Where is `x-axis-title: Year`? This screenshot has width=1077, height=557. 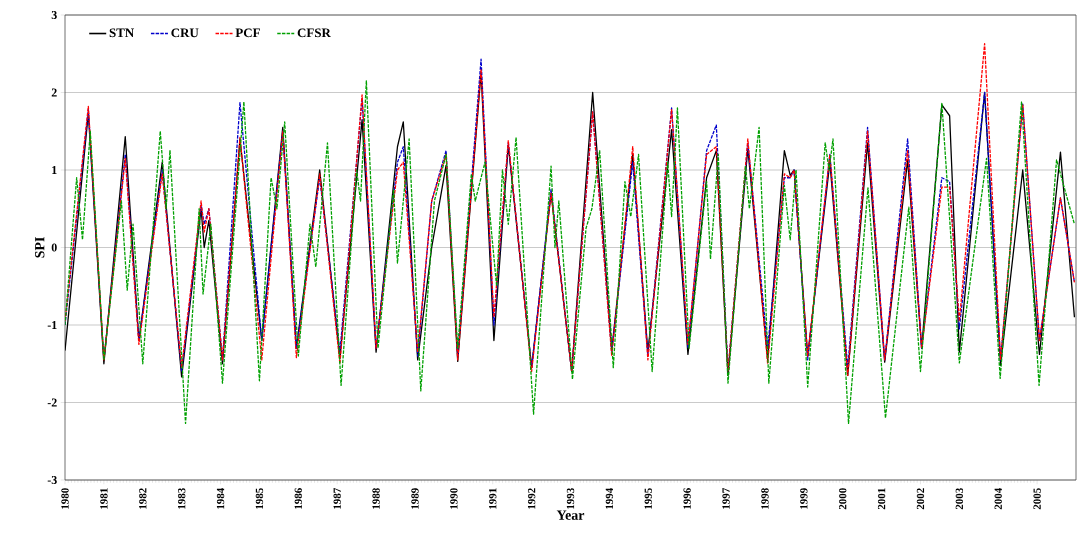
x-axis-title: Year is located at coordinates (570, 515).